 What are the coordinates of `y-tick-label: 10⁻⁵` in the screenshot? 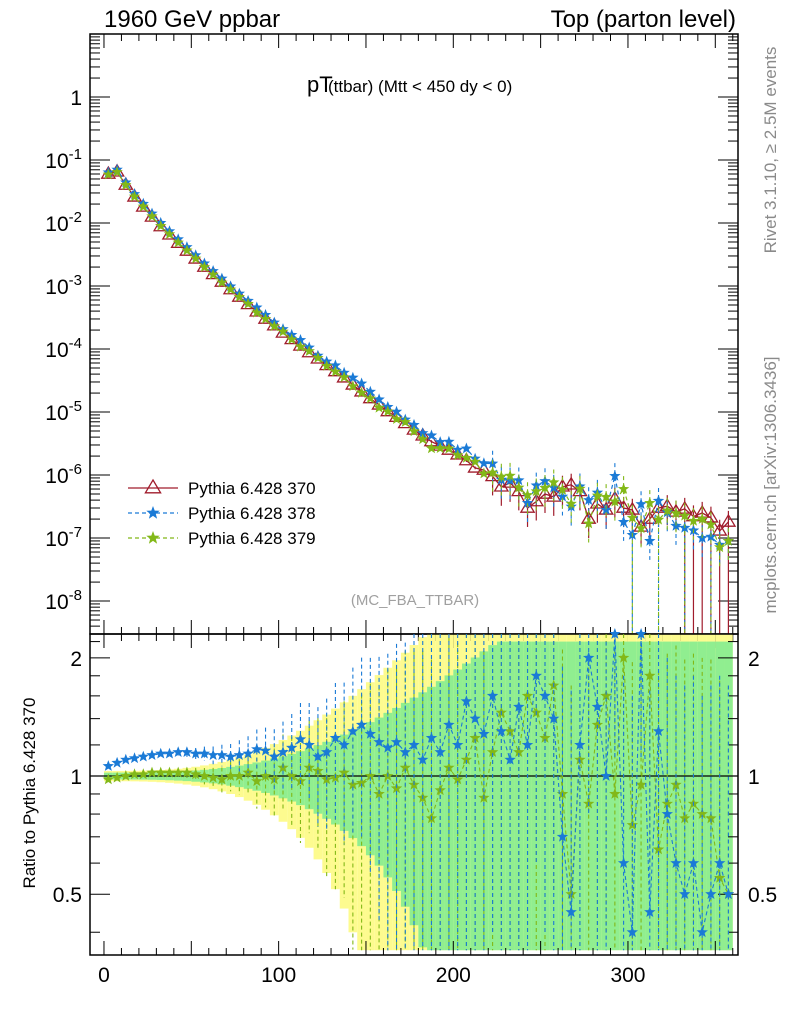 It's located at (63, 411).